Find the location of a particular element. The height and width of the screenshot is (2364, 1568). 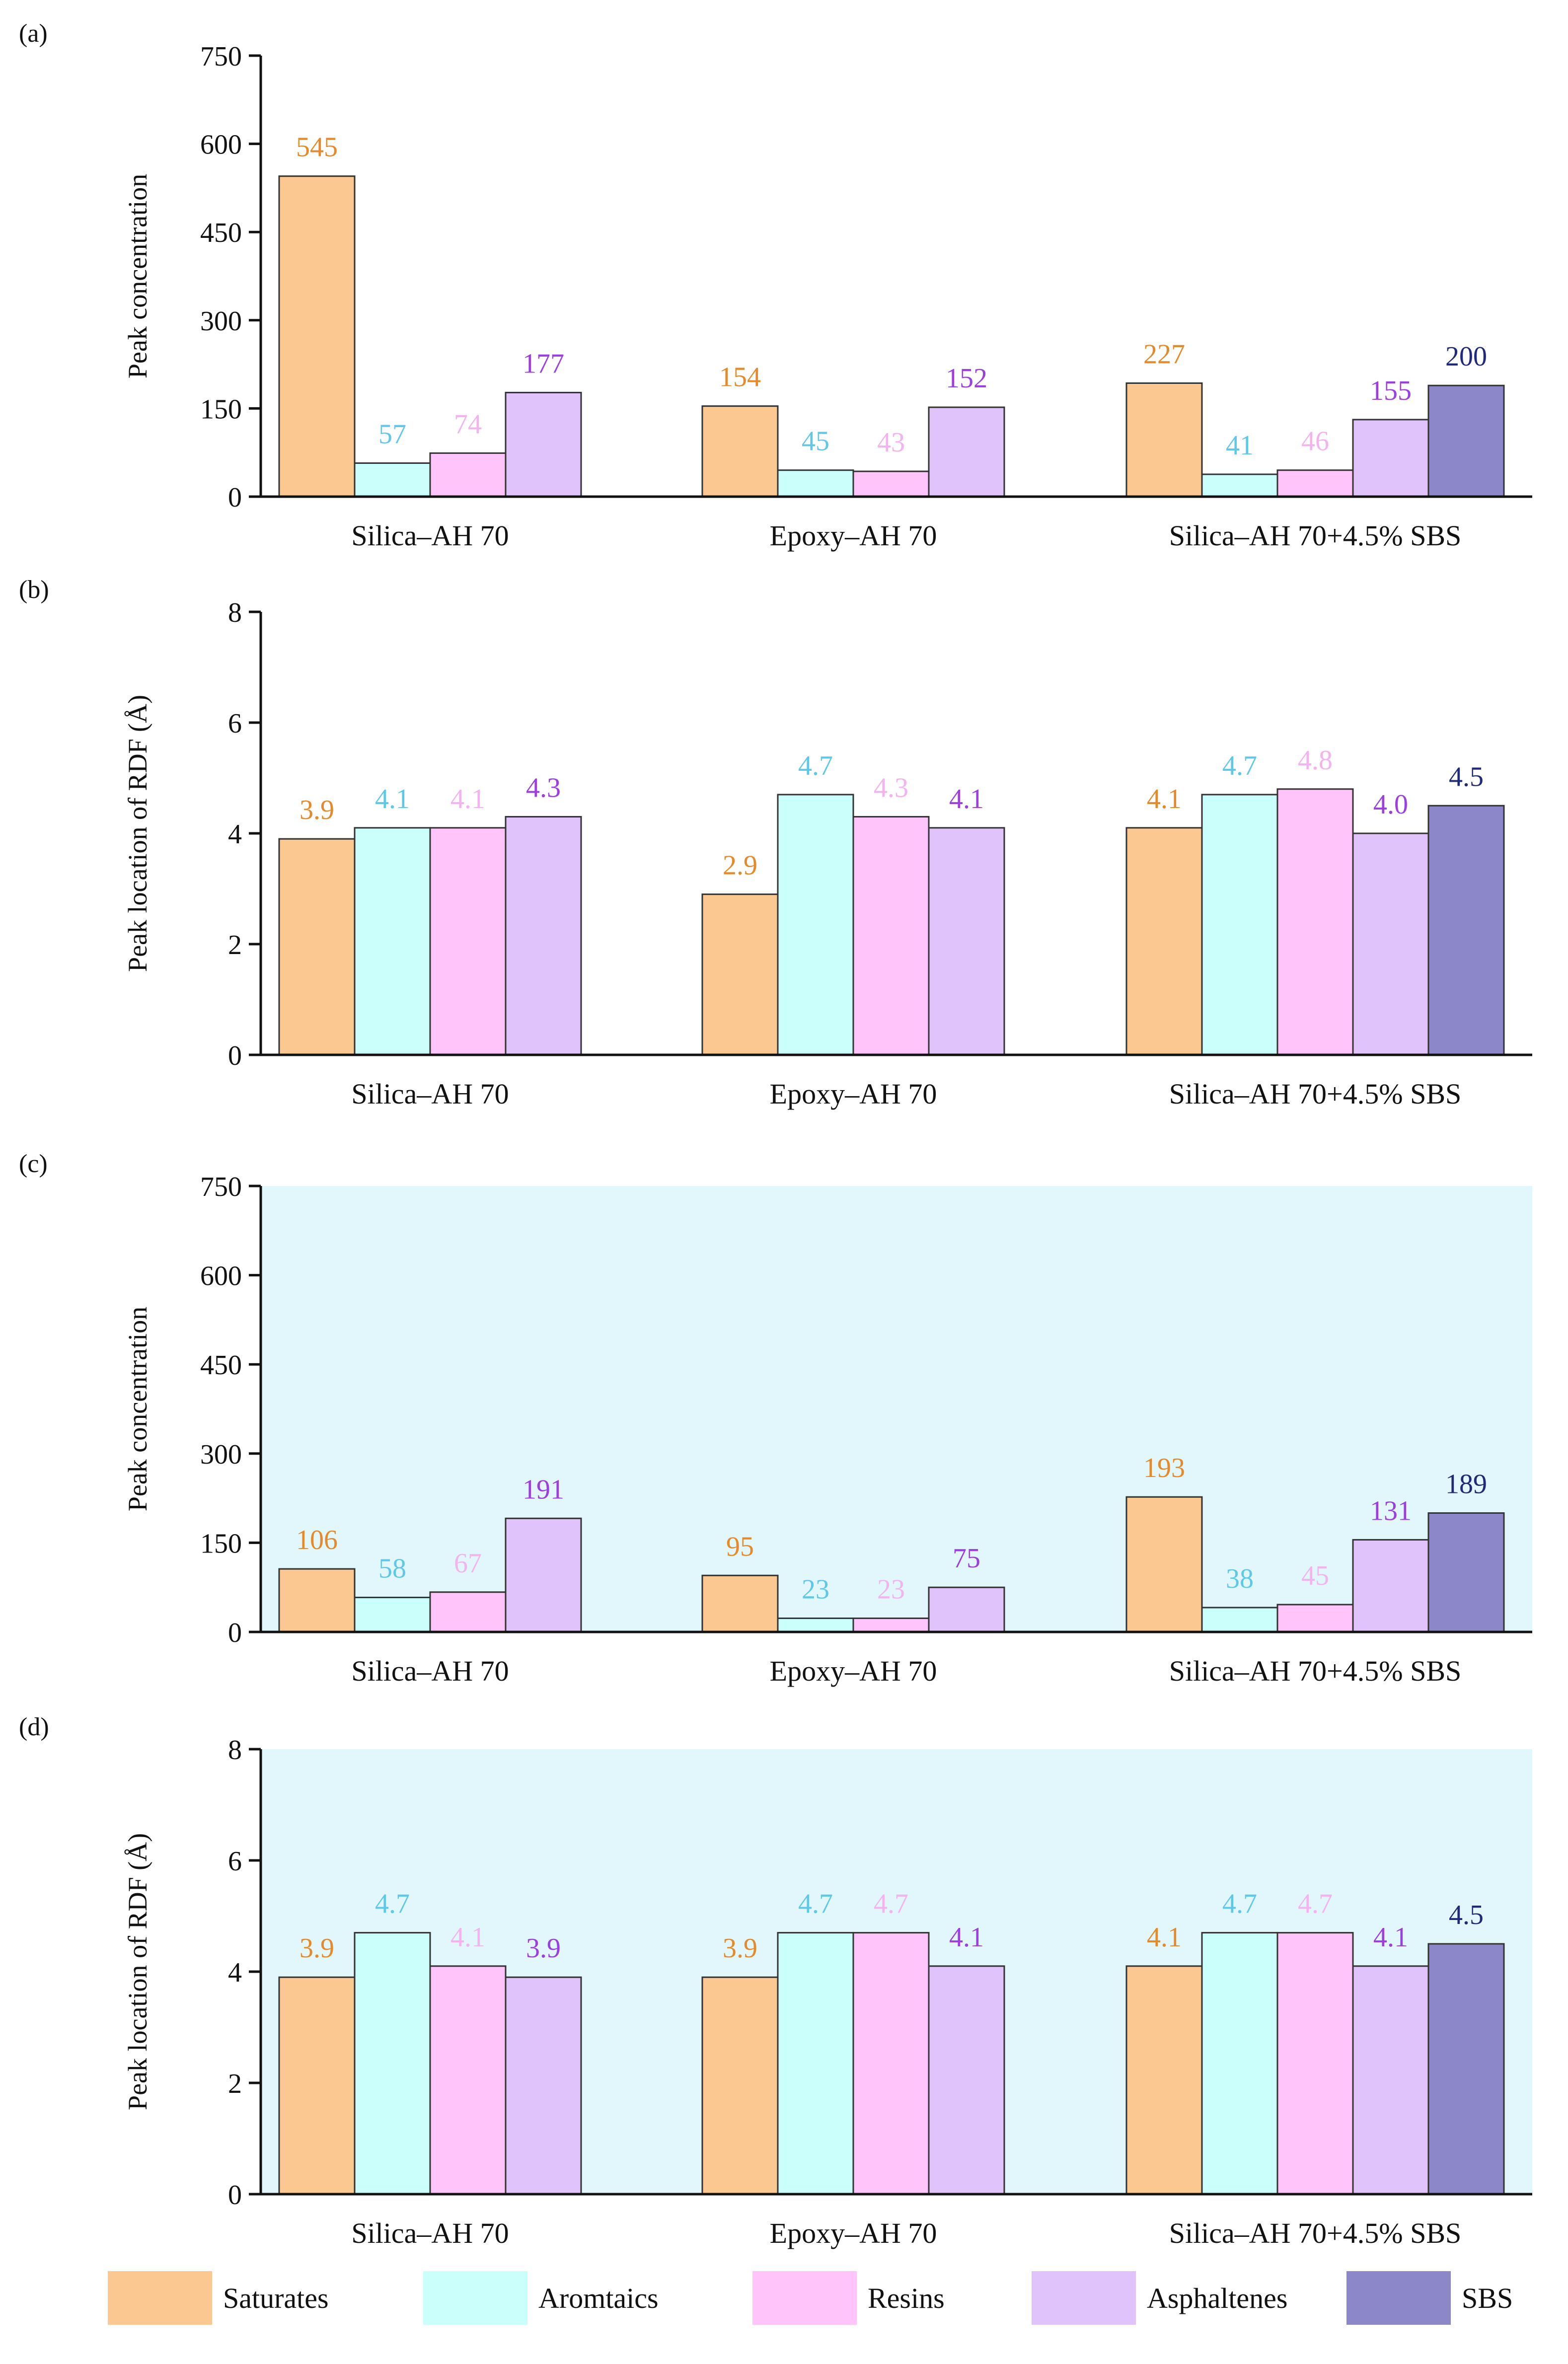

data-label: 95 is located at coordinates (740, 1546).